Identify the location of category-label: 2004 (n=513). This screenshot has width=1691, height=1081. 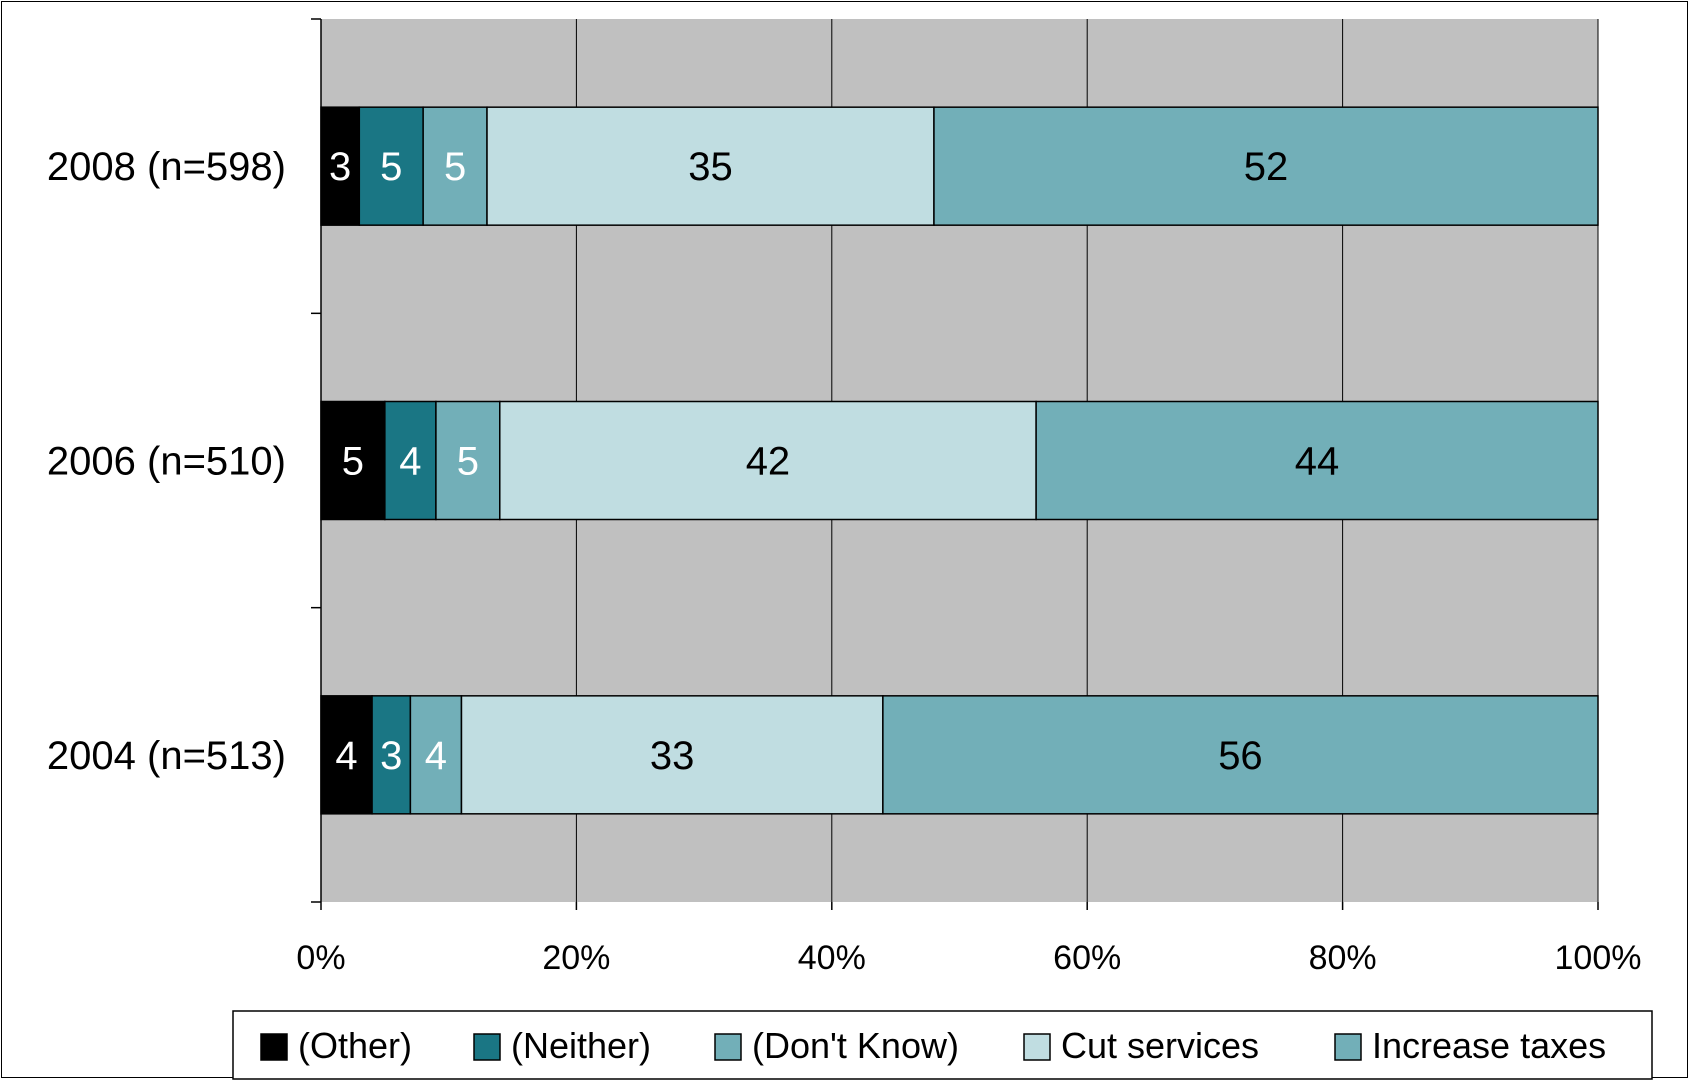
(166, 756).